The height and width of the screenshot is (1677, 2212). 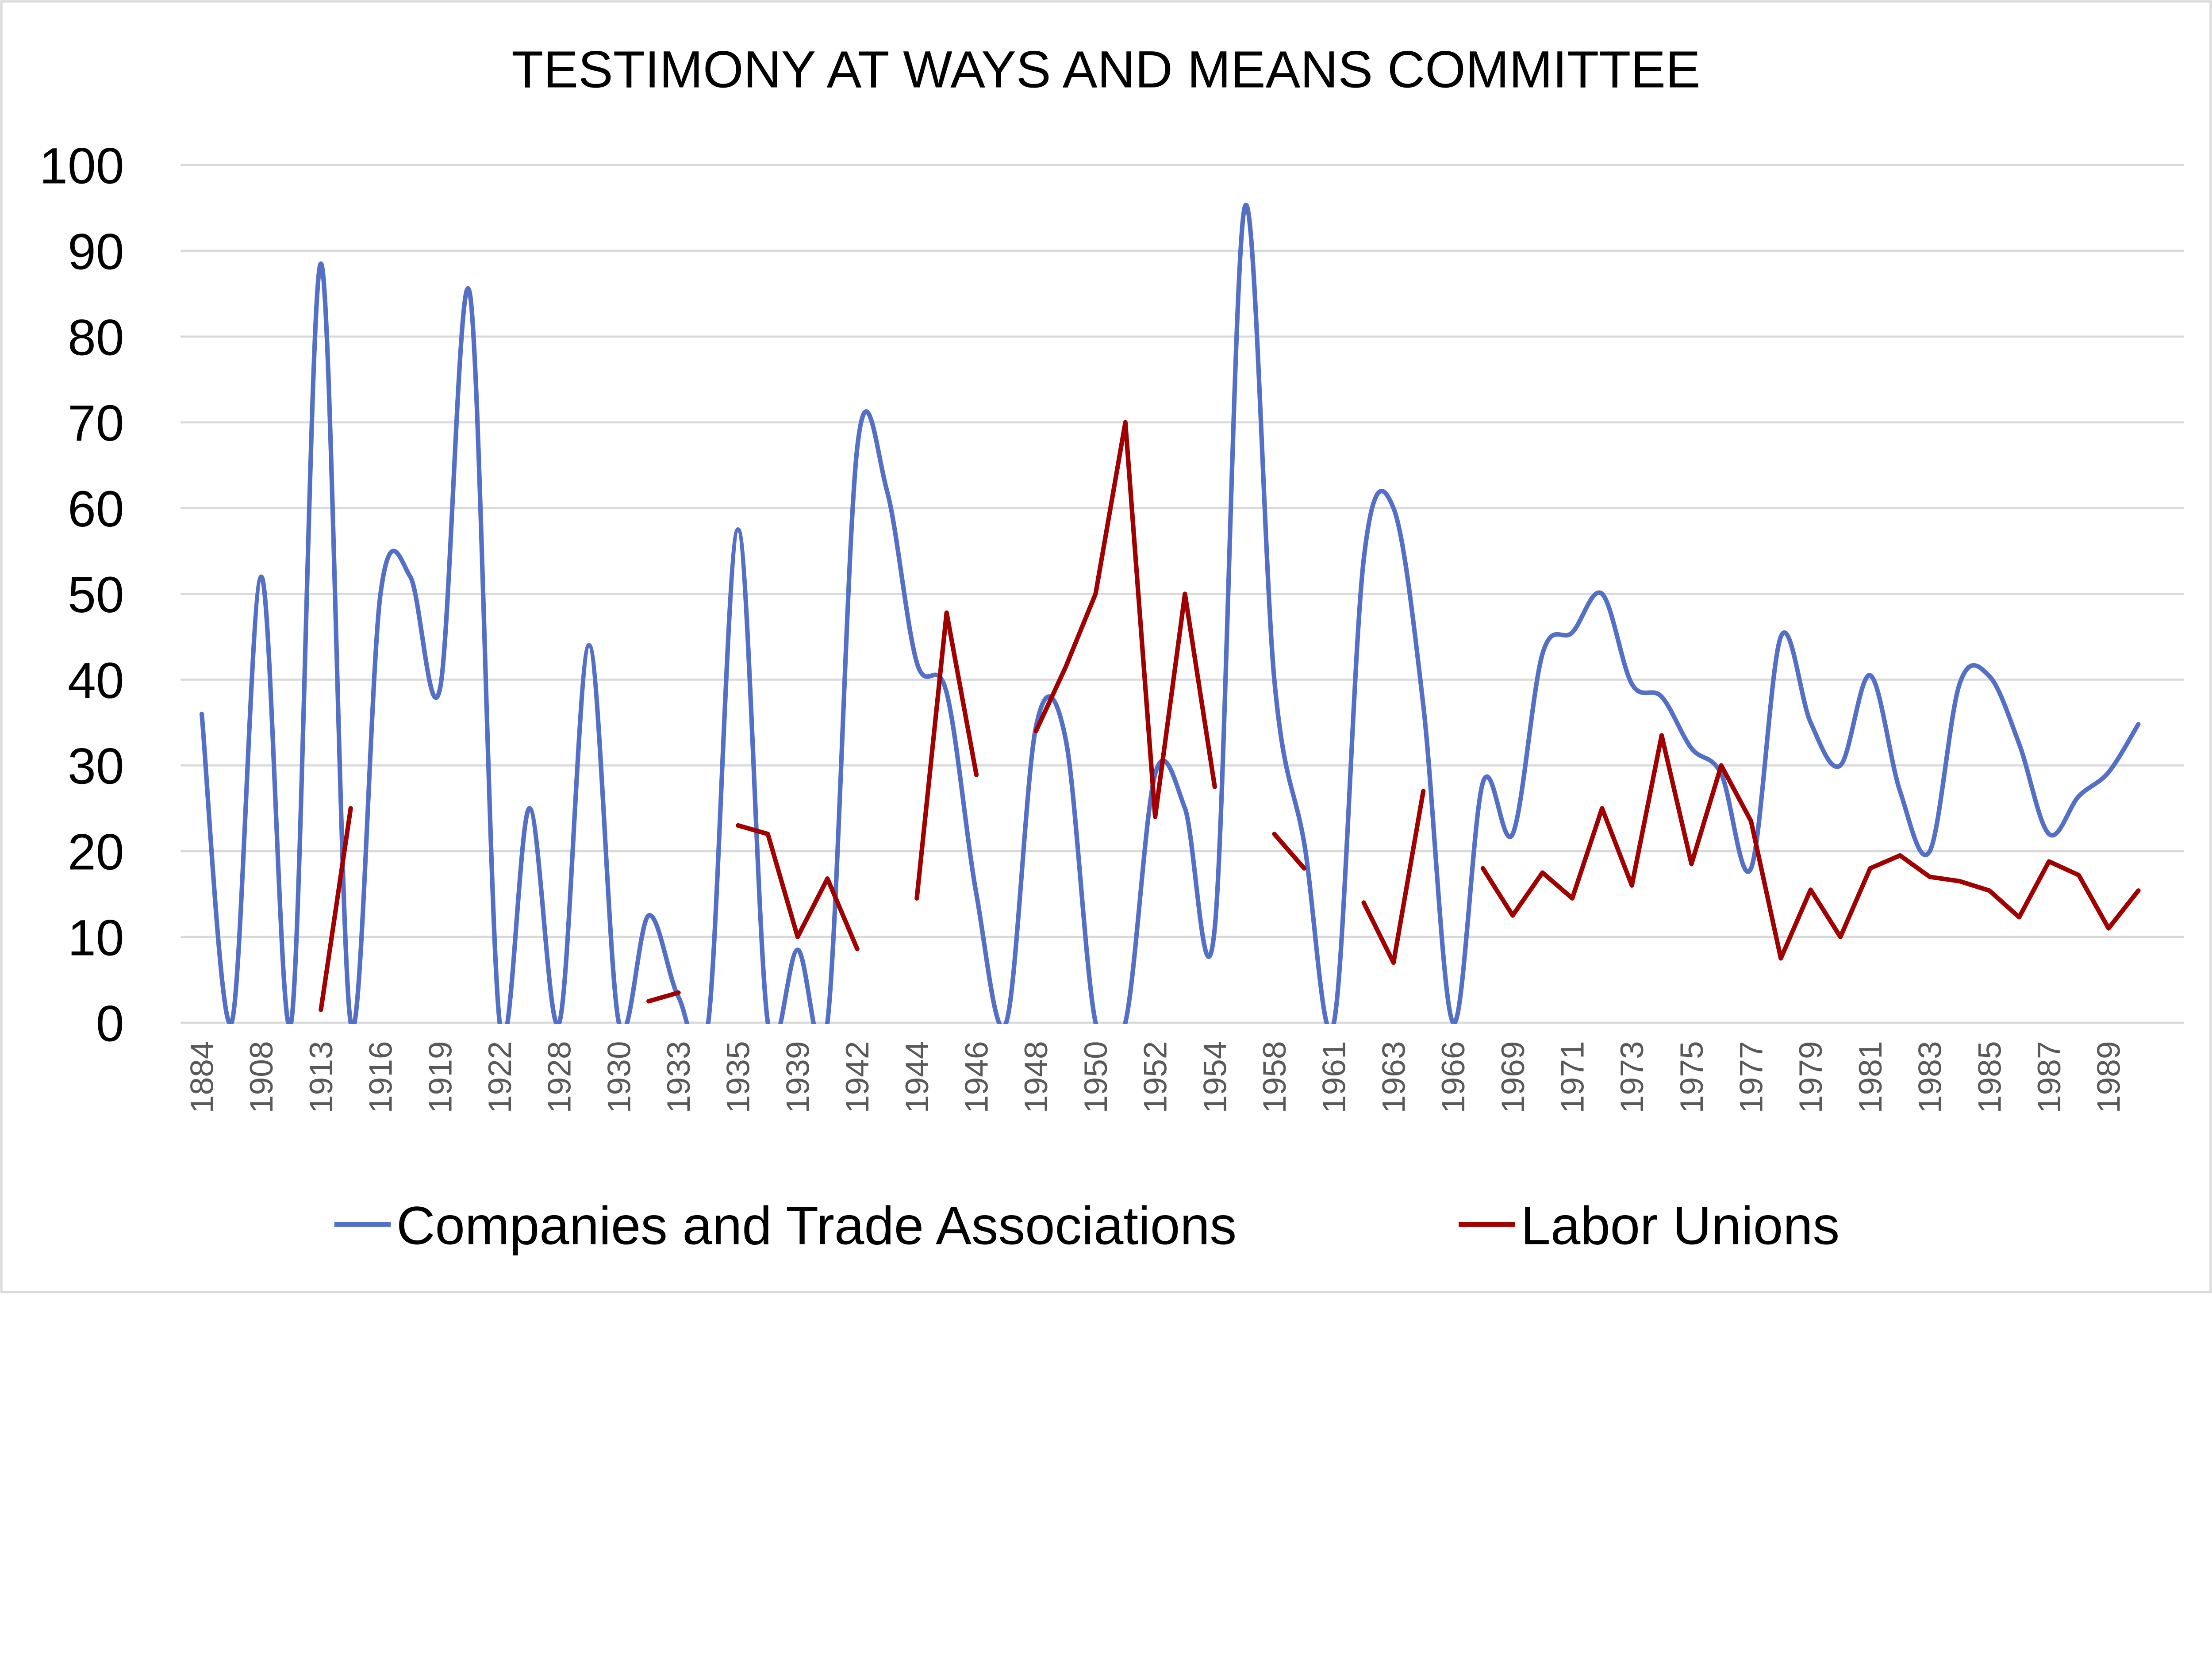 What do you see at coordinates (202, 1077) in the screenshot?
I see `x-tick-label: 1884` at bounding box center [202, 1077].